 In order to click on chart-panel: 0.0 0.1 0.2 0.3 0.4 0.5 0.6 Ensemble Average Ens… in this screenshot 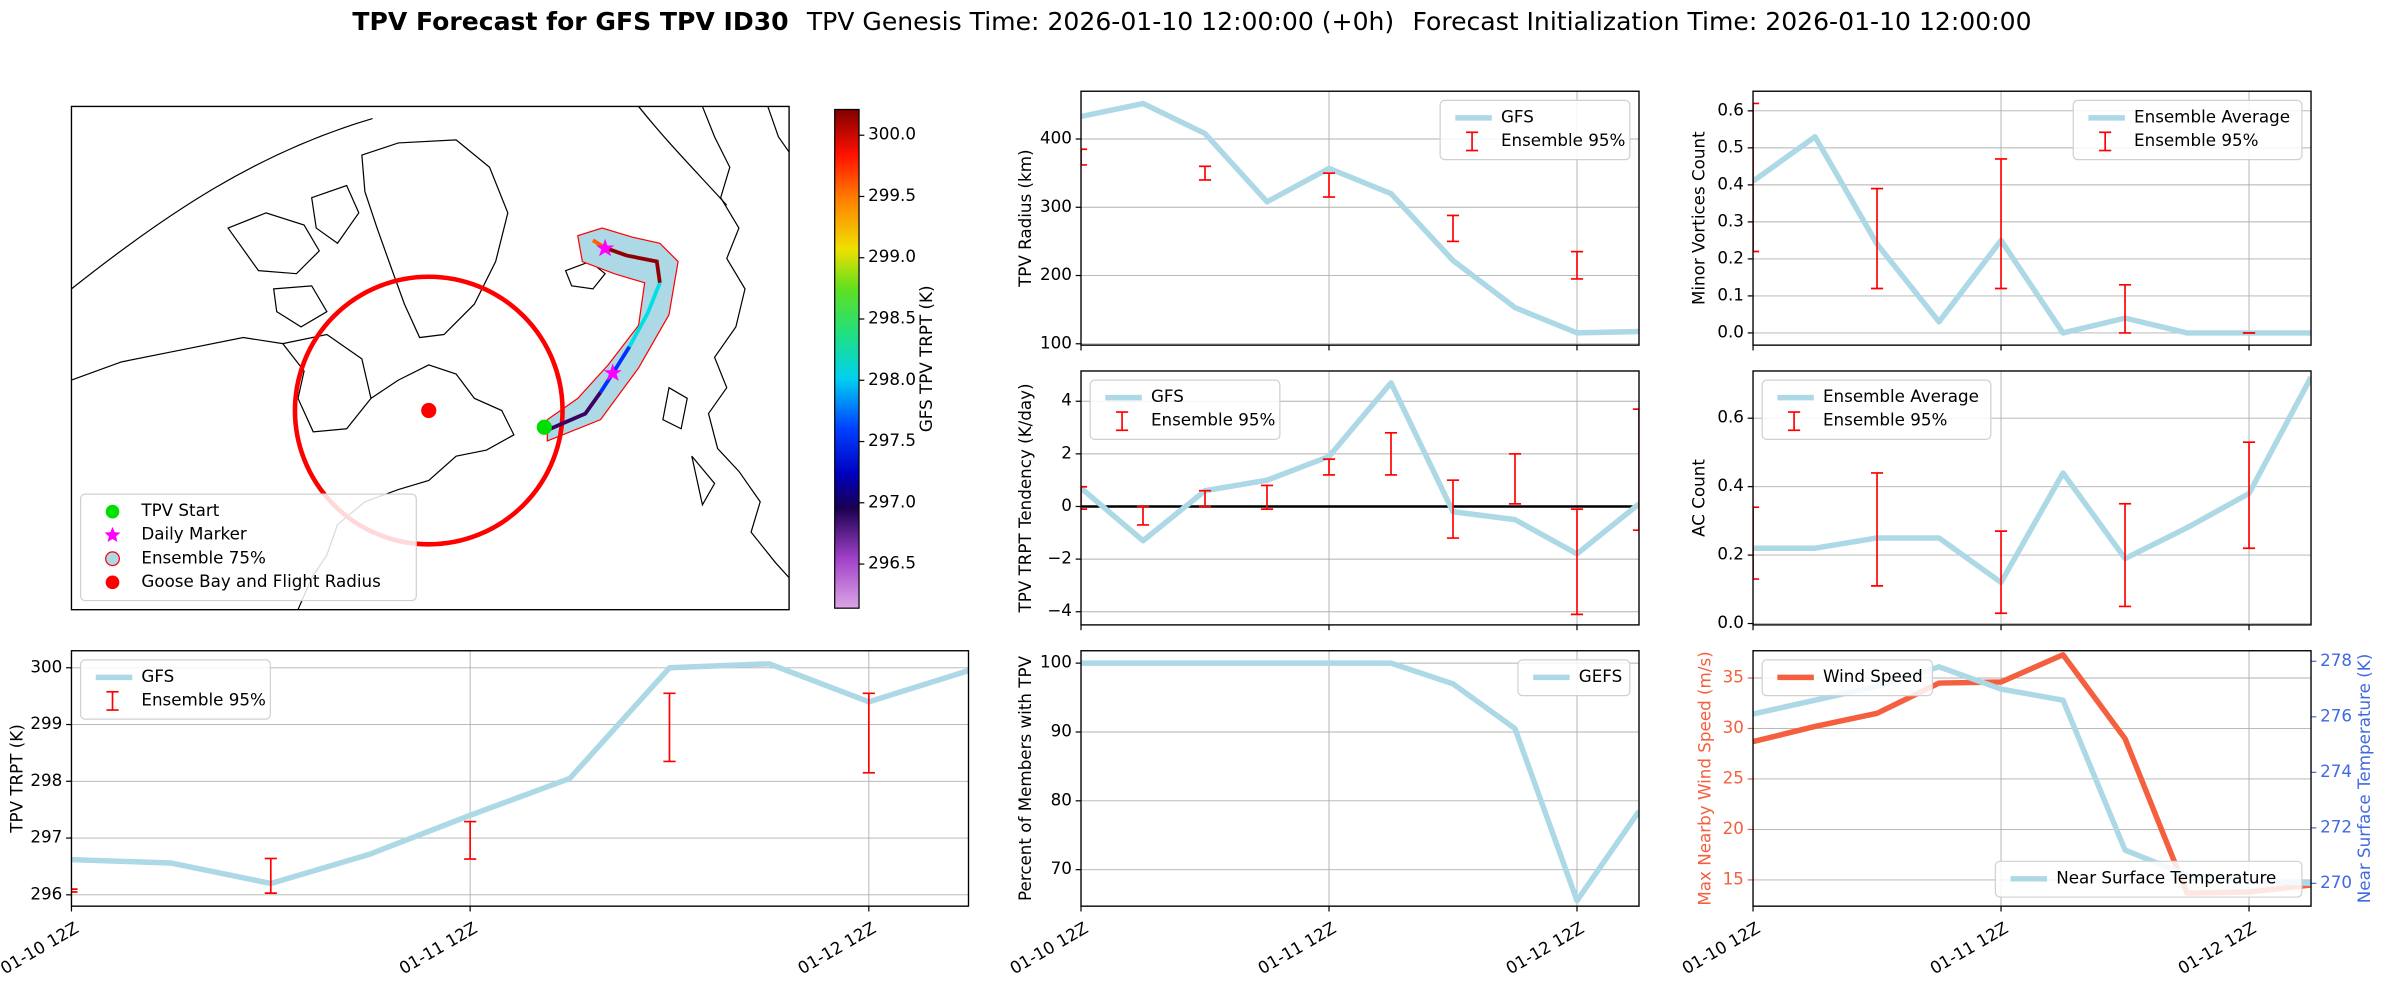, I will do `click(2000, 220)`.